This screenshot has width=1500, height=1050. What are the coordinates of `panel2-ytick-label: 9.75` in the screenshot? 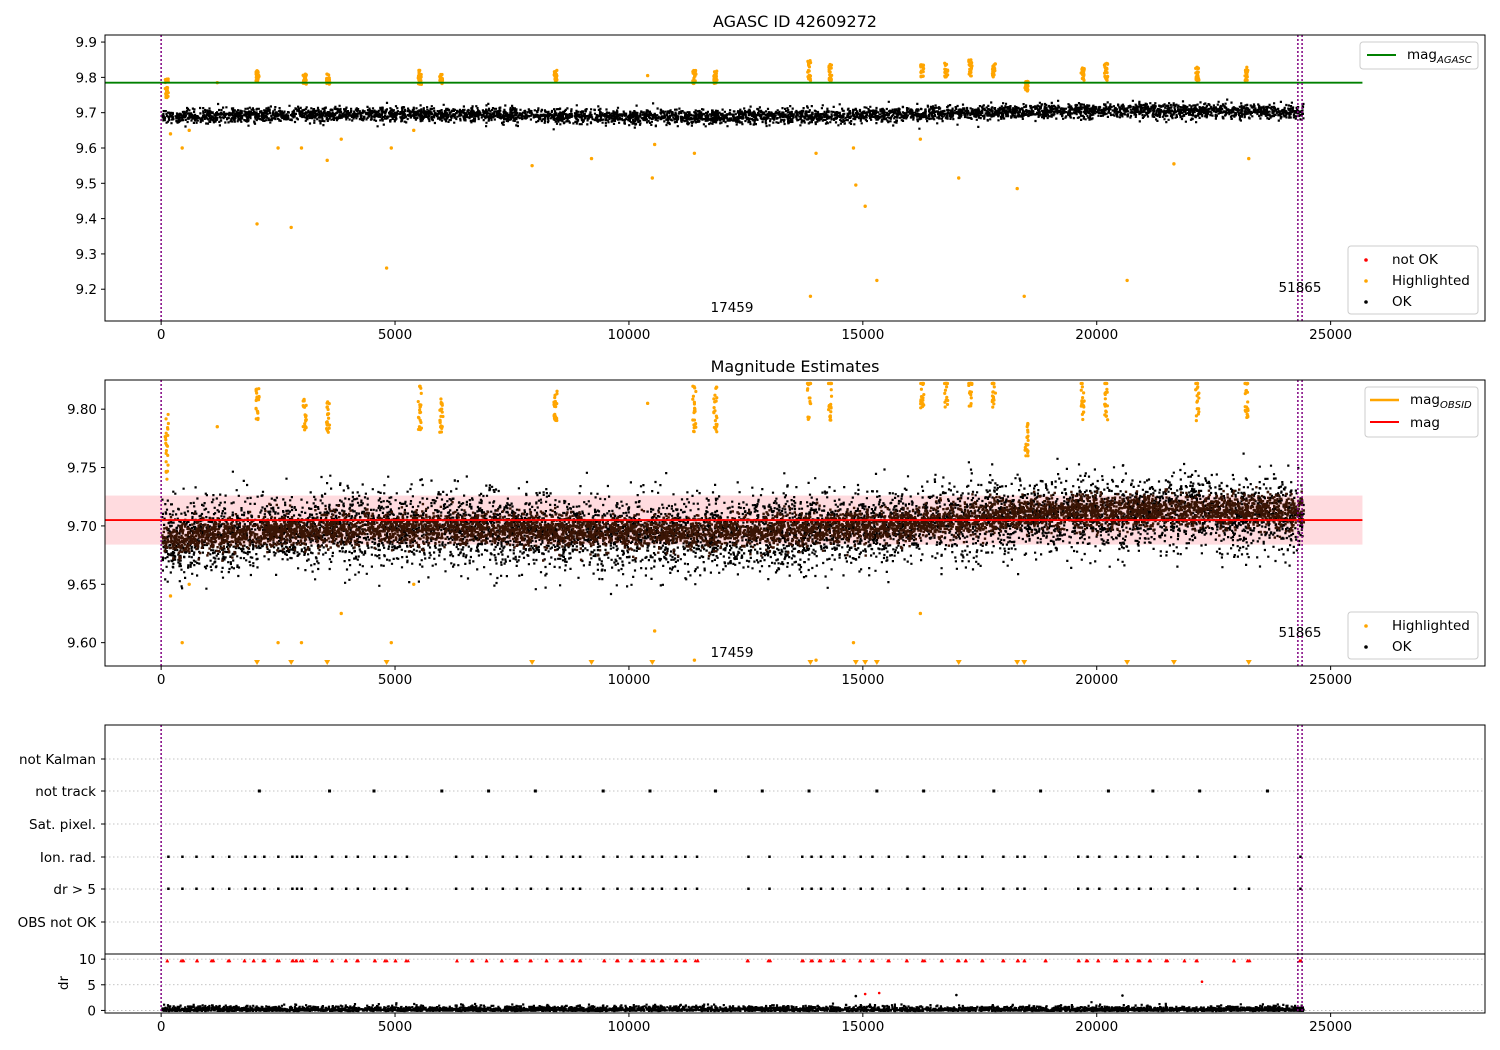 It's located at (82, 469).